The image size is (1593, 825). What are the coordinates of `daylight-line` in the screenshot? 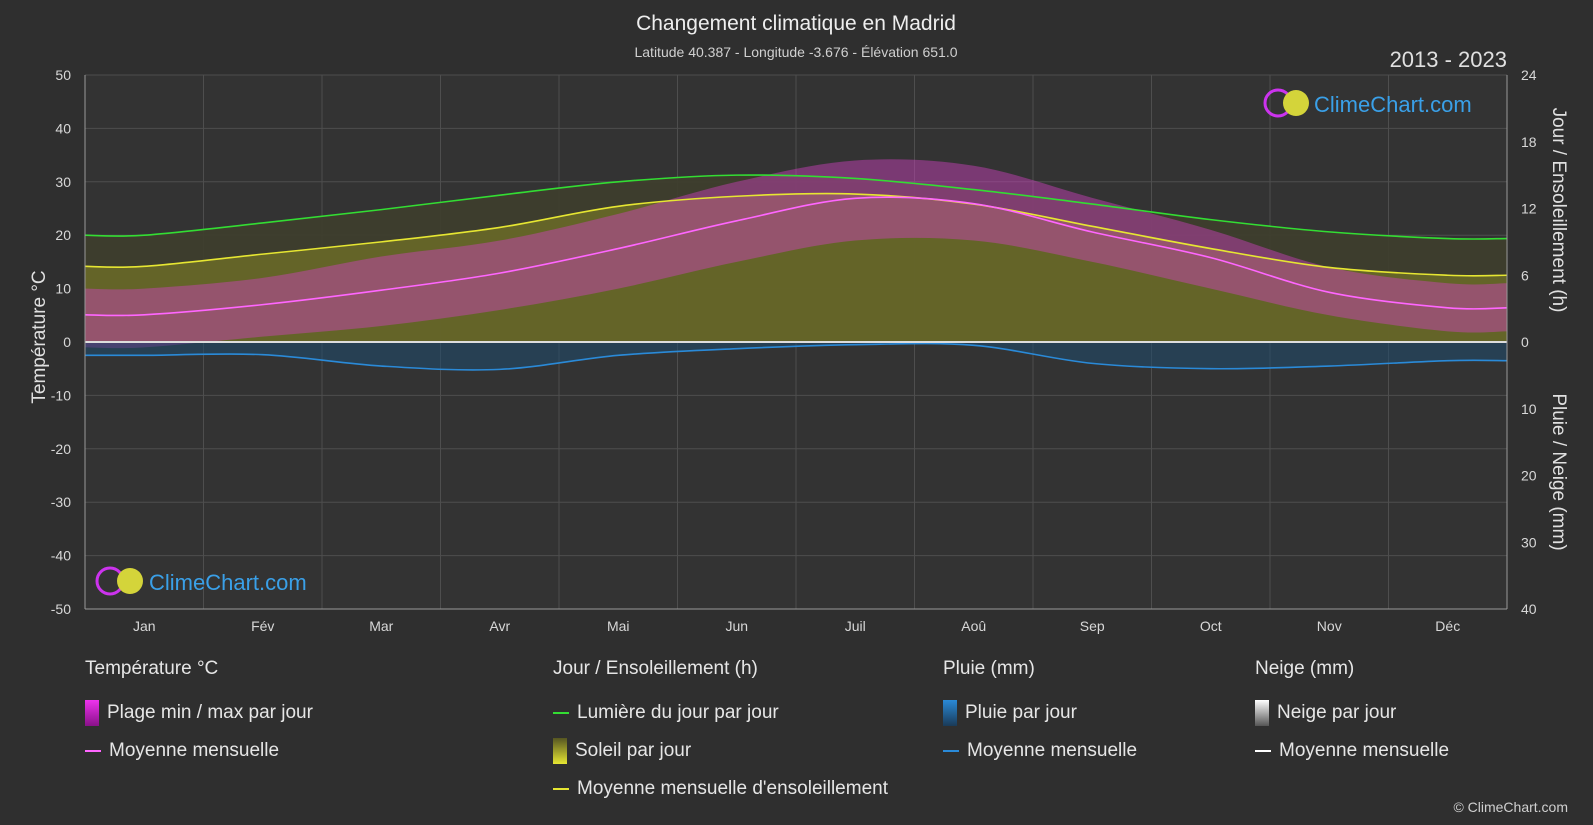 It's located at (796, 207).